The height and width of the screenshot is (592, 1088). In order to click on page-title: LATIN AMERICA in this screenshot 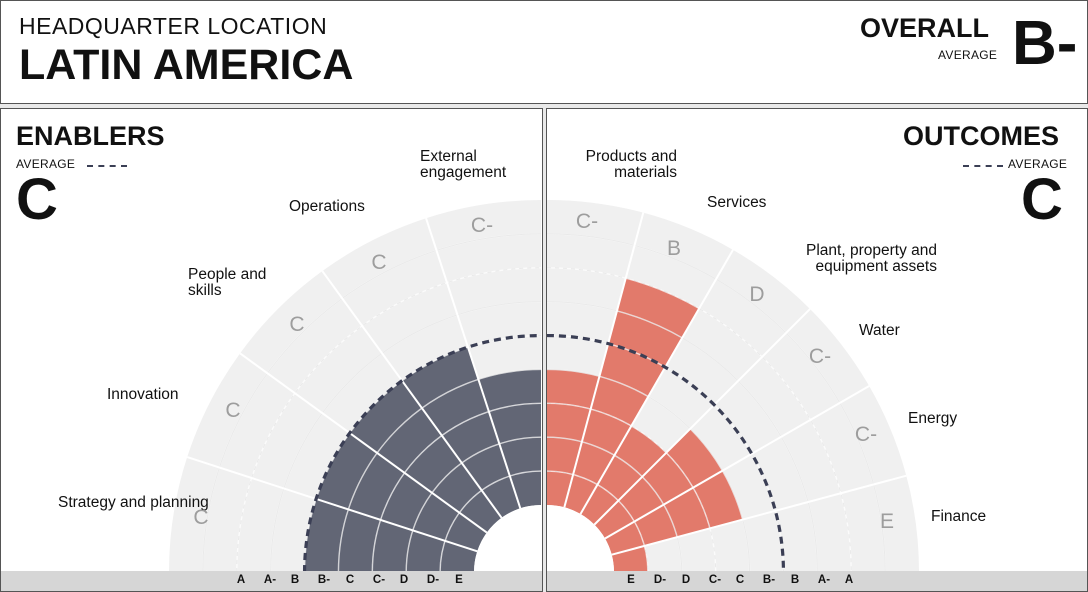, I will do `click(186, 65)`.